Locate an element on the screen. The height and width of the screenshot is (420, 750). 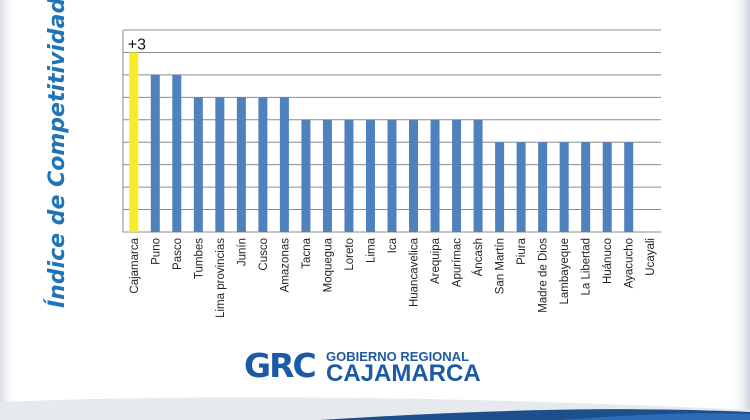
x-tick-label: Madre de Dios is located at coordinates (544, 275).